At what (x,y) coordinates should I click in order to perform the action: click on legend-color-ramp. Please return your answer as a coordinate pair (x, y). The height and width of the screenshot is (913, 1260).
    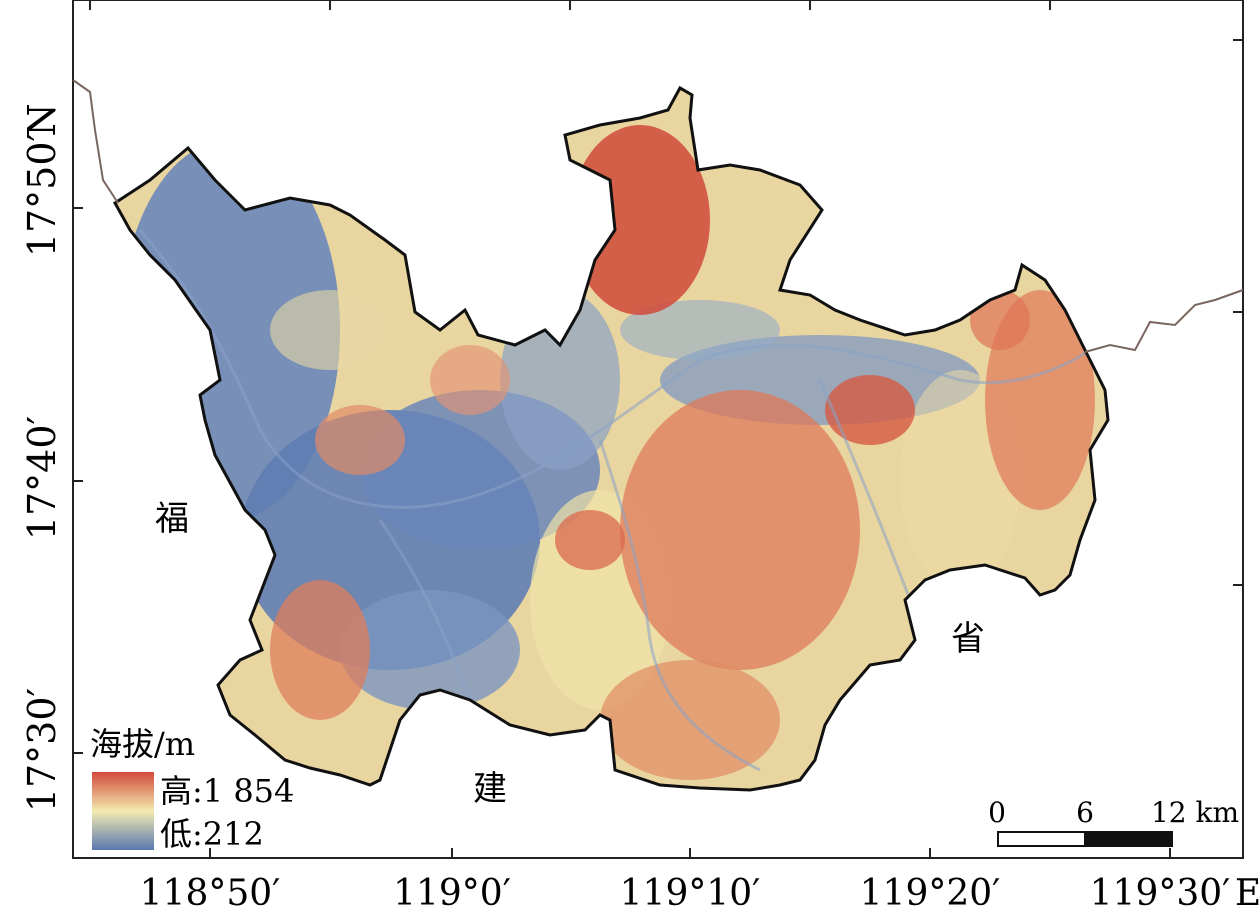
    Looking at the image, I should click on (123, 811).